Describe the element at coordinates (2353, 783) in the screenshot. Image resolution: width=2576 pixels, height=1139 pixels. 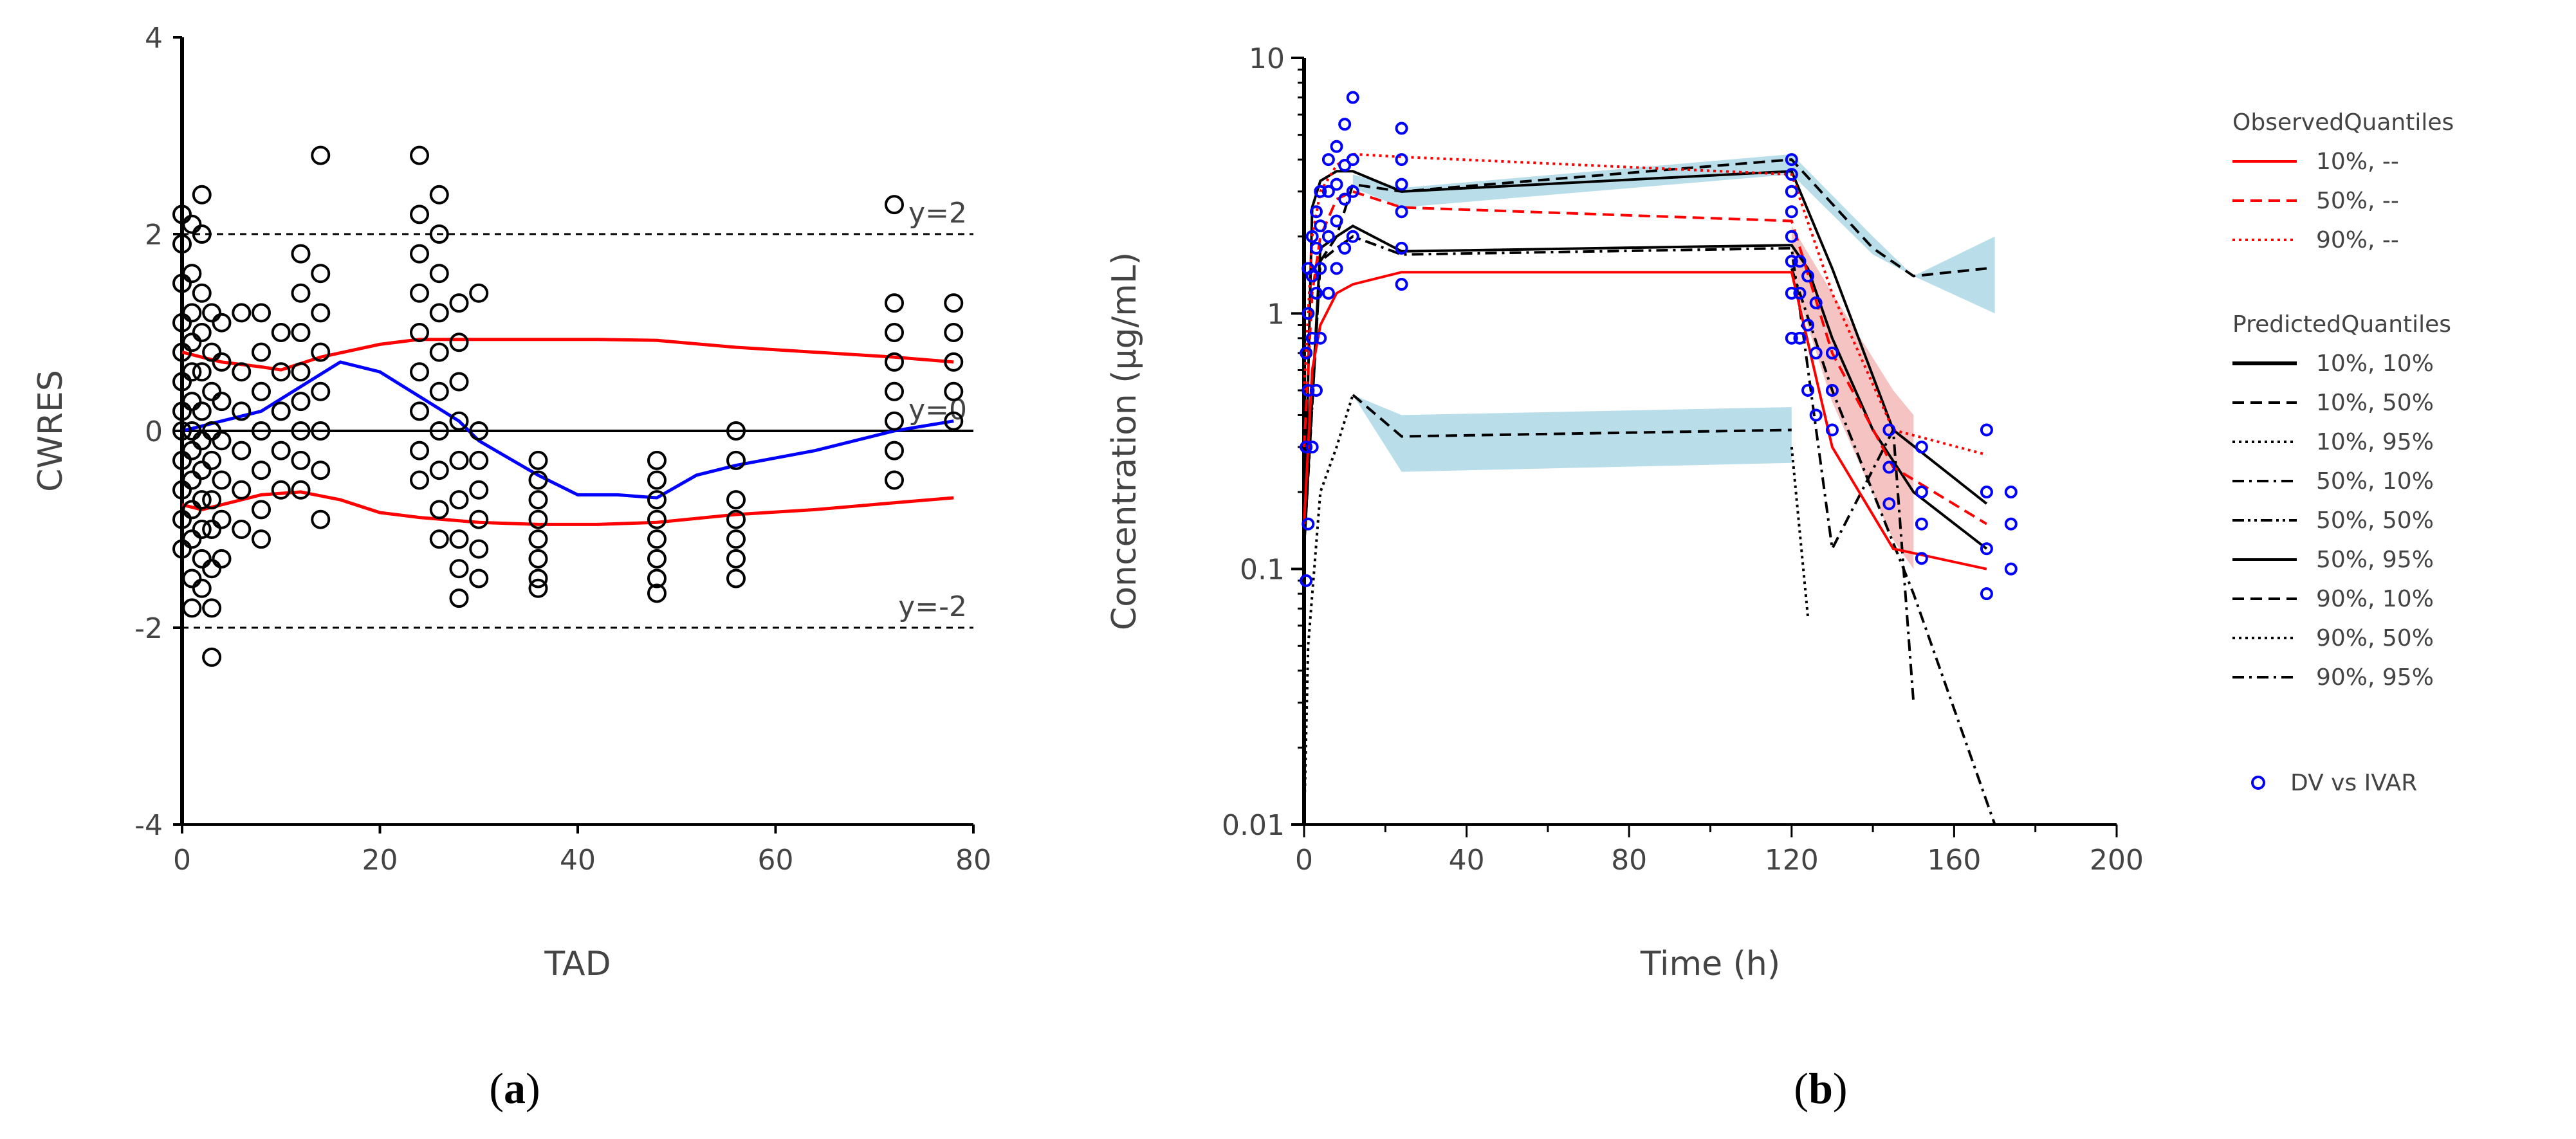
I see `legend-label: DV vs IVAR` at that location.